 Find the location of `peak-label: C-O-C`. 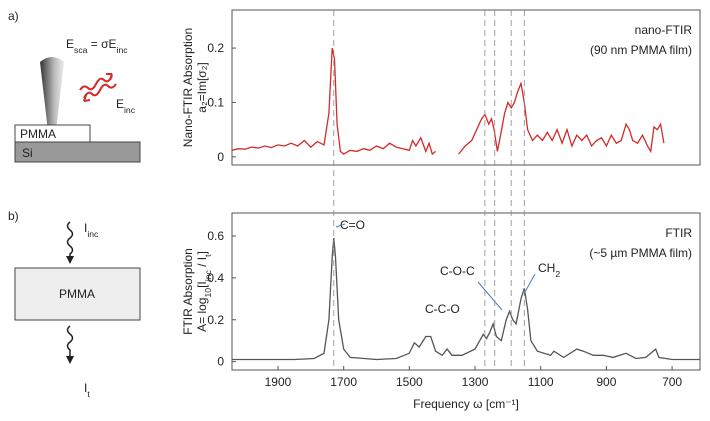

peak-label: C-O-C is located at coordinates (457, 271).